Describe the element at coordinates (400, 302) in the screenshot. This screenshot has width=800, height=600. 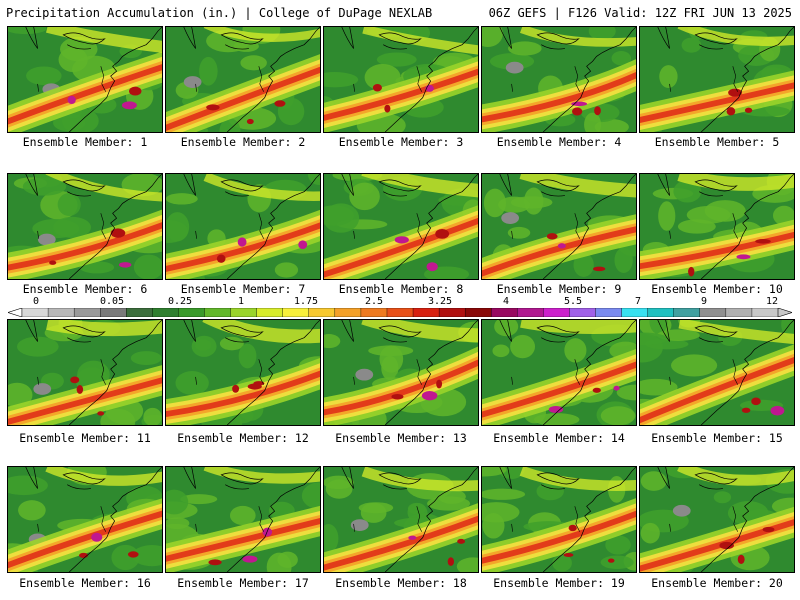
I see `colorbar-tick-labels: 0 0.05 0.25 1 1.75 2.5 3.25 4 5.5 7 9 12` at that location.